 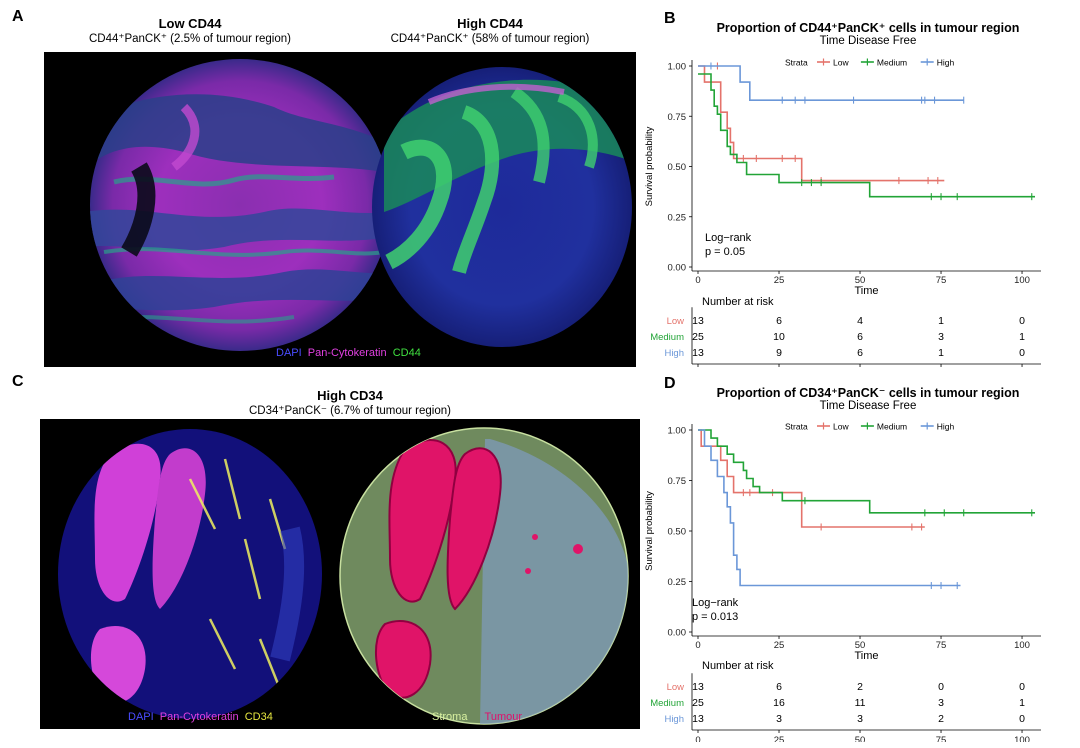 I want to click on km-curve-high, so click(x=829, y=508).